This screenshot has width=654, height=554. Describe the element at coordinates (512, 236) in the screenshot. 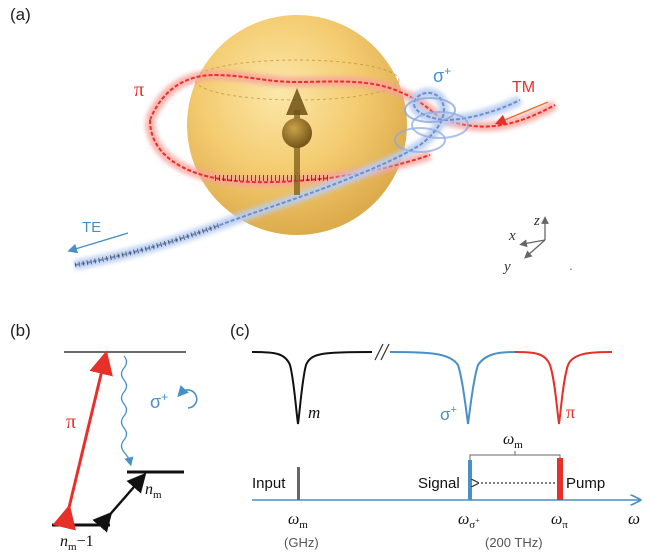

I see `axis-x-label: x` at that location.